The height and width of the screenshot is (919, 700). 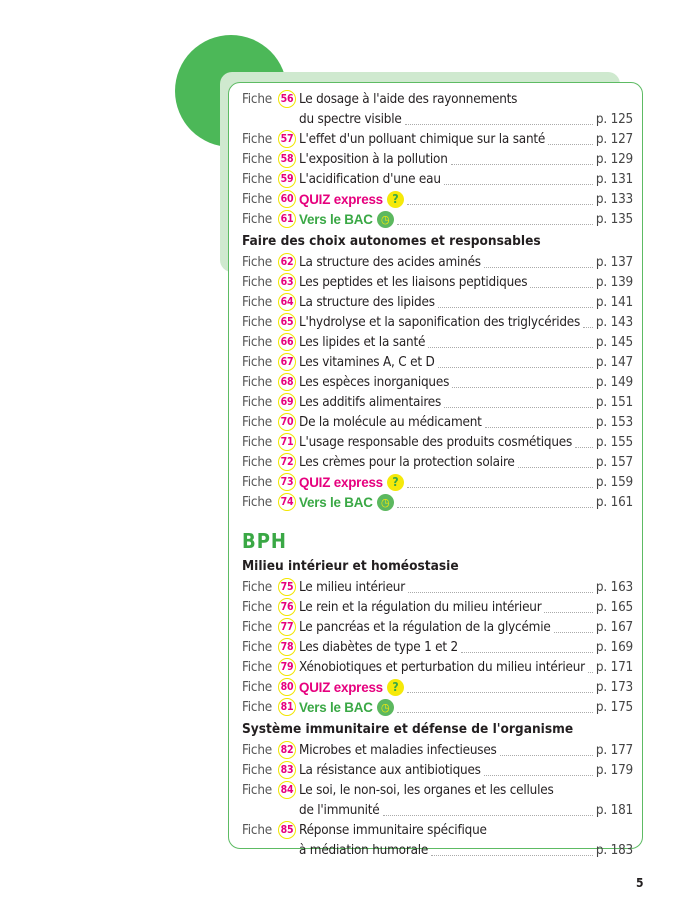 What do you see at coordinates (437, 707) in the screenshot?
I see `toc-entry: Fiche 81 Vers le BAC ◷ p. 175` at bounding box center [437, 707].